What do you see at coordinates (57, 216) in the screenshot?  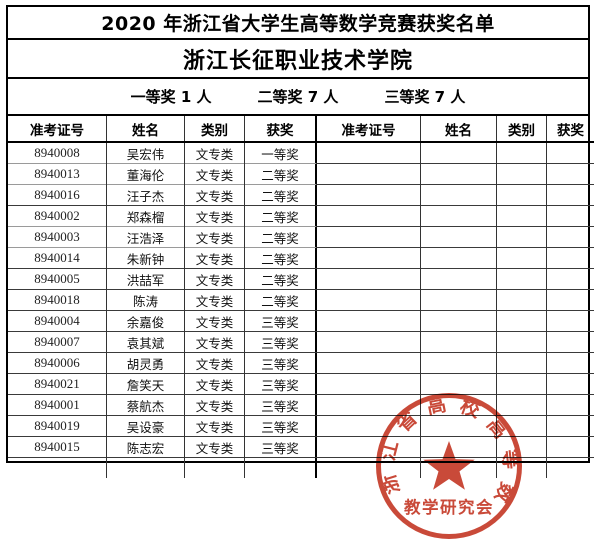 I see `cell-id: 8940002` at bounding box center [57, 216].